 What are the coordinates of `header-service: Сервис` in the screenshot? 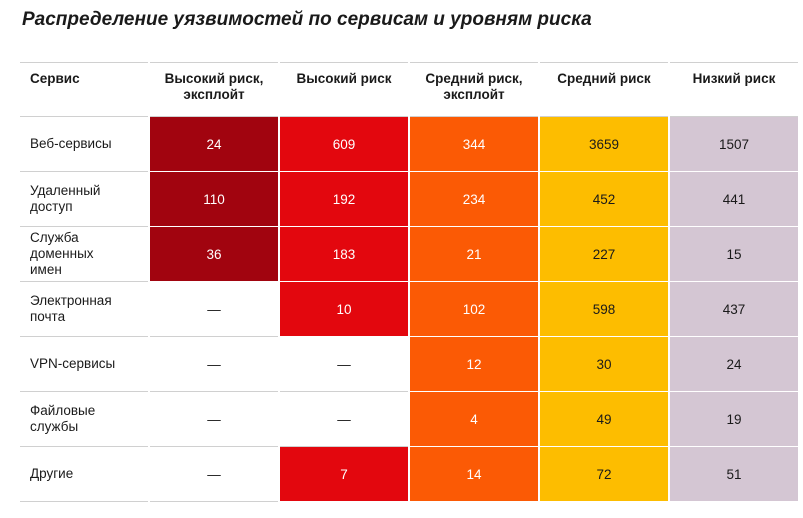 It's located at (84, 89).